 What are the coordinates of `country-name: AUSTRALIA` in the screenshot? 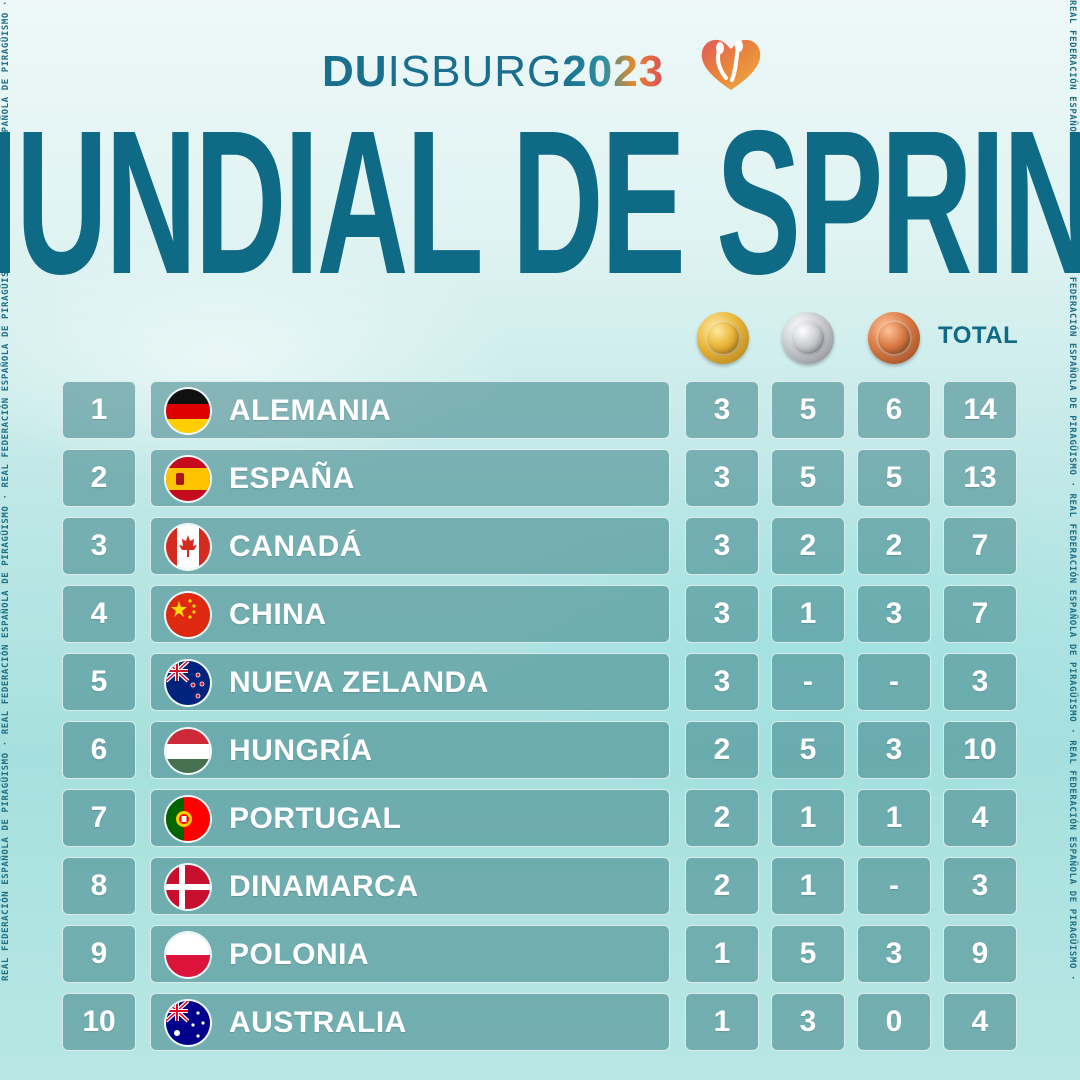 It's located at (318, 1022).